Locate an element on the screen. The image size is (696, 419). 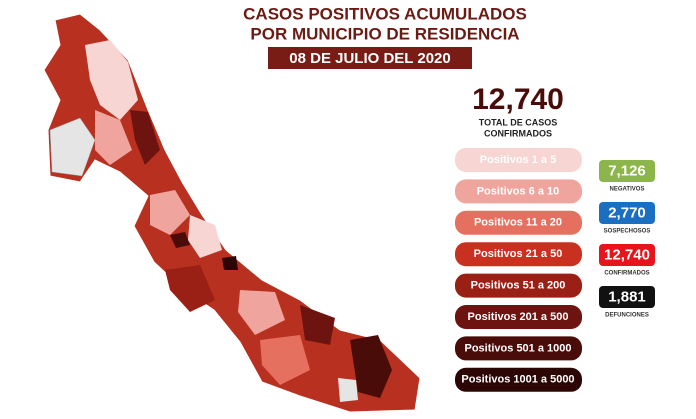
stat-label: NEGATIVOS is located at coordinates (627, 190).